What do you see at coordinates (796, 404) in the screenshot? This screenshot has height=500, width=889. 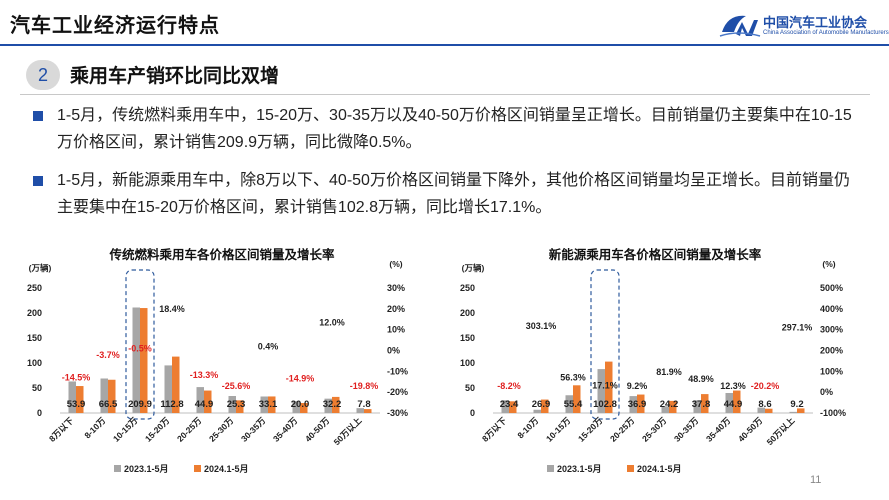 I see `value-label: 9.2` at bounding box center [796, 404].